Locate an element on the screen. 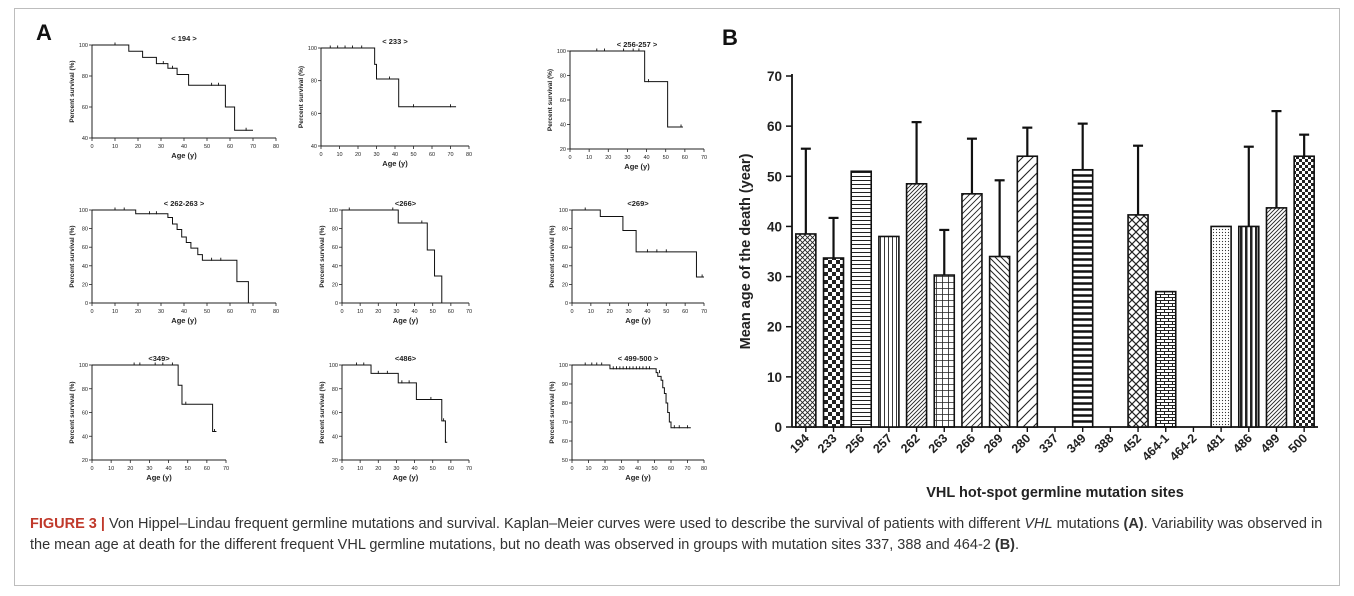 Image resolution: width=1354 pixels, height=596 pixels. bar-x-tick-label: 257 is located at coordinates (882, 443).